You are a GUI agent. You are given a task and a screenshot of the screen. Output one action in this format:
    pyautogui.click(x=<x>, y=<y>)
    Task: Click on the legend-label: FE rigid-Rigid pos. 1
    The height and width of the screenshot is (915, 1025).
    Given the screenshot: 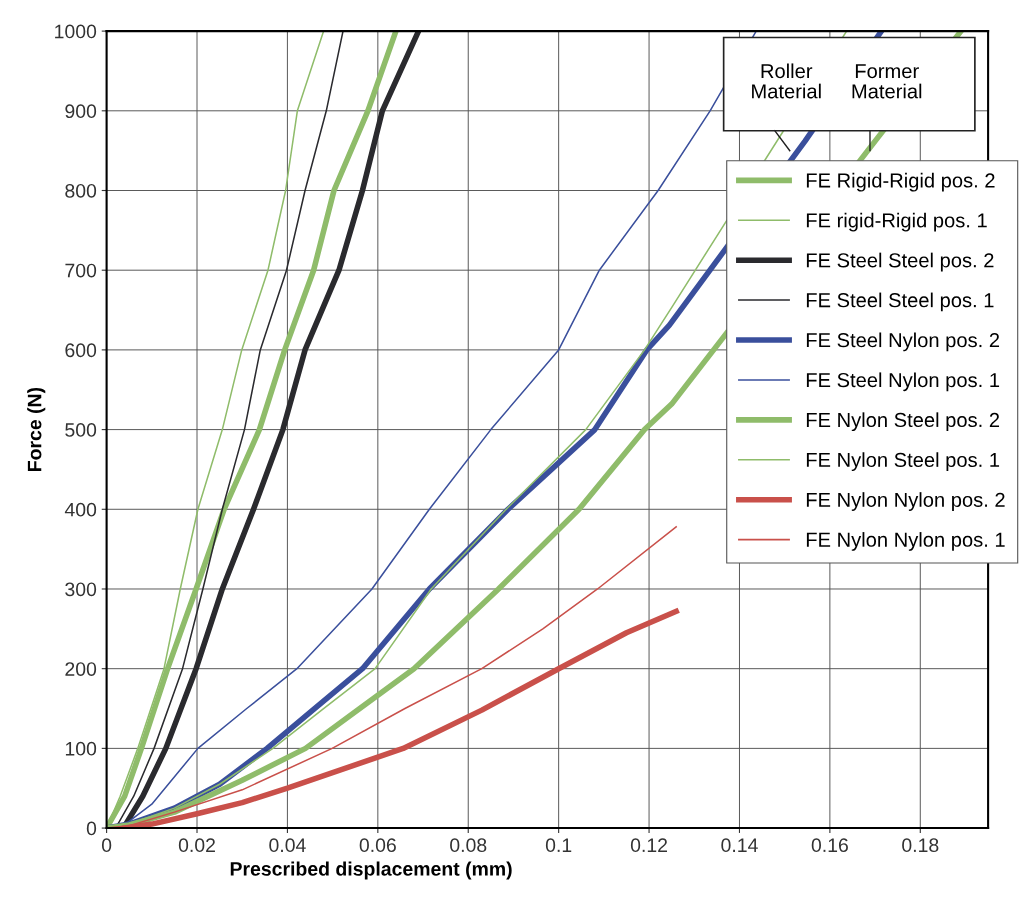 What is the action you would take?
    pyautogui.click(x=896, y=222)
    